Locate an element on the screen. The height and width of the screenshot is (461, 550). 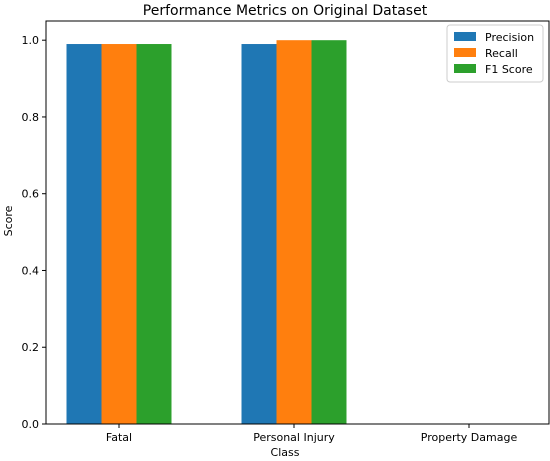
legend-label: Precision is located at coordinates (509, 37).